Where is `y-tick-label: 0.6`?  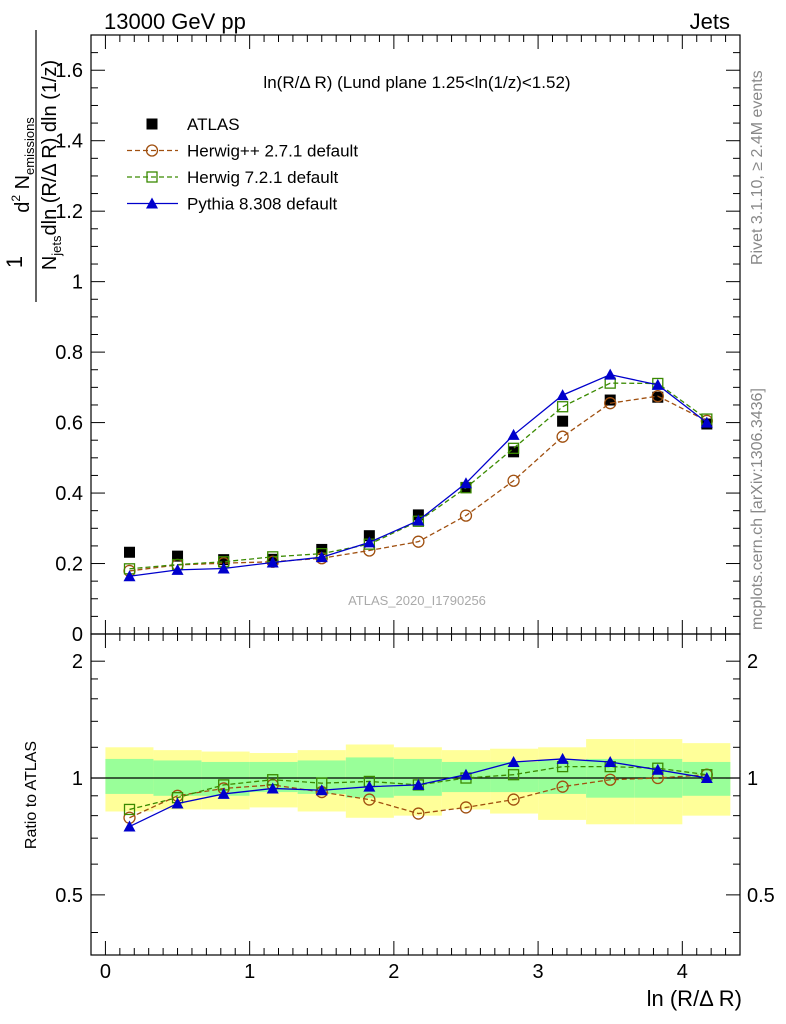 y-tick-label: 0.6 is located at coordinates (69, 424).